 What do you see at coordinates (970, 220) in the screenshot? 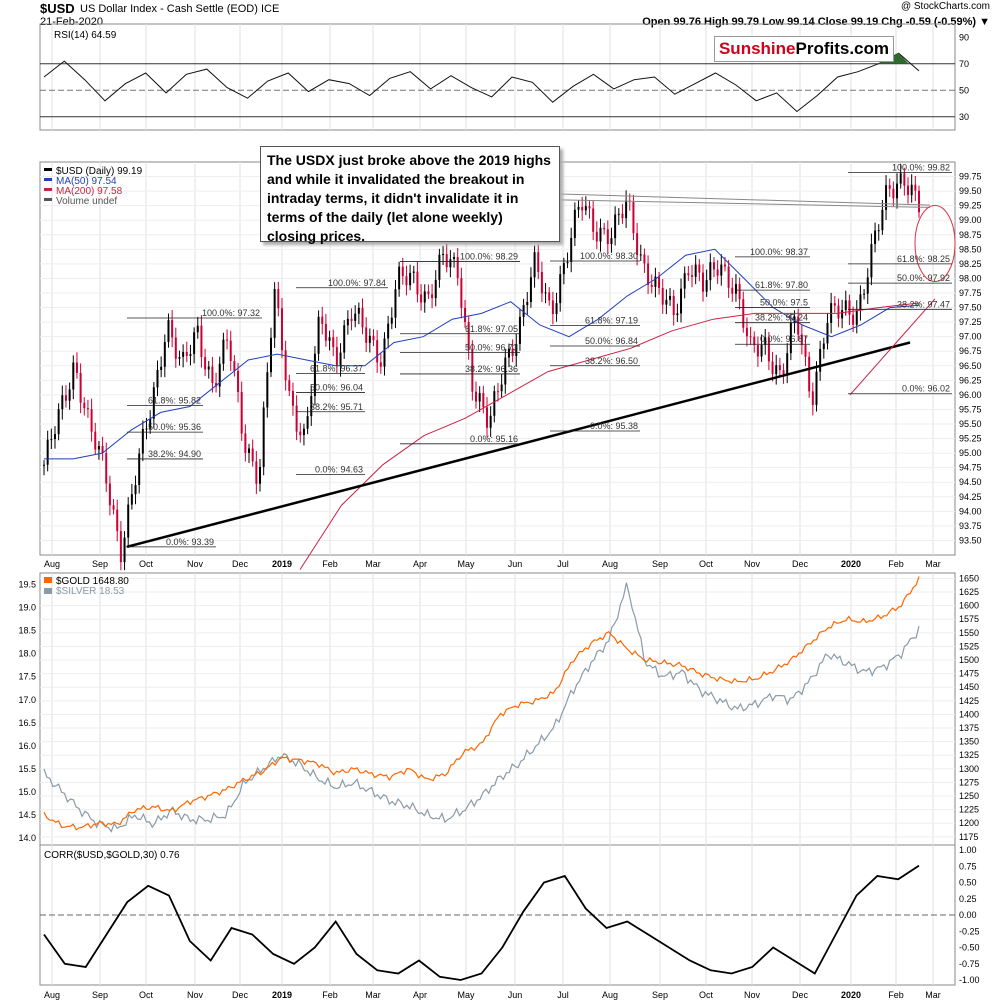
I see `usd-tick-22: 99.00` at bounding box center [970, 220].